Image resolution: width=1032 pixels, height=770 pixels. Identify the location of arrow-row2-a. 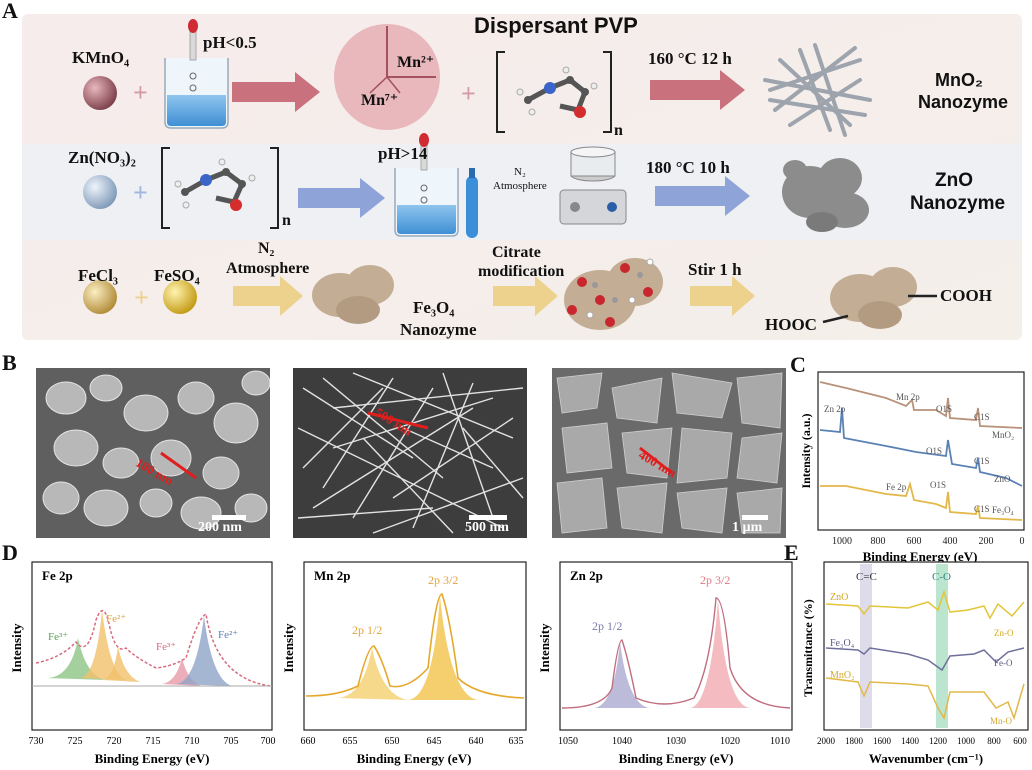
(341, 198).